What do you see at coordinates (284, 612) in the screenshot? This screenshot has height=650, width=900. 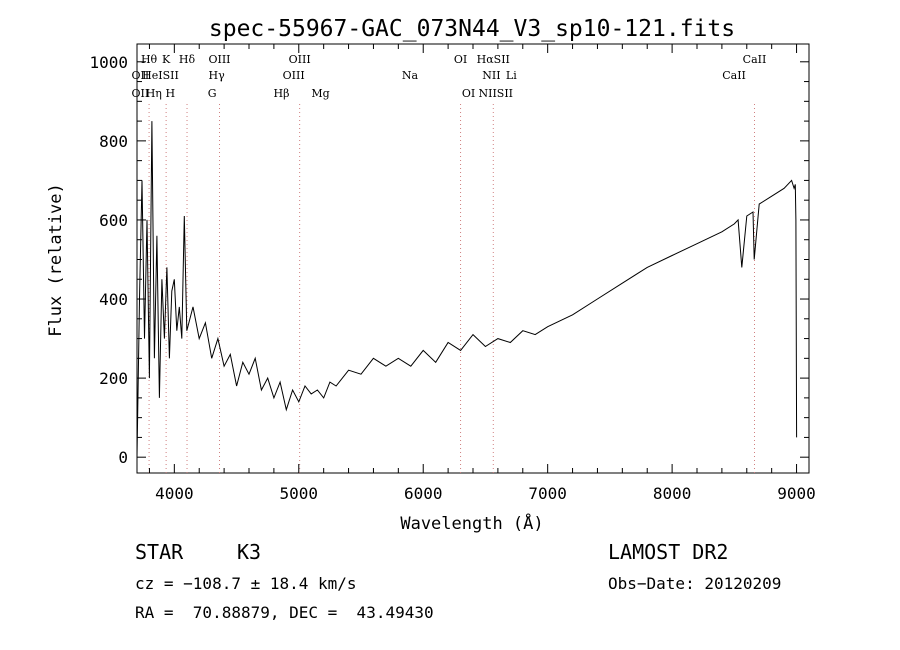 I see `coordinates-text: RA = 70.88879, DEC = 43.49430` at bounding box center [284, 612].